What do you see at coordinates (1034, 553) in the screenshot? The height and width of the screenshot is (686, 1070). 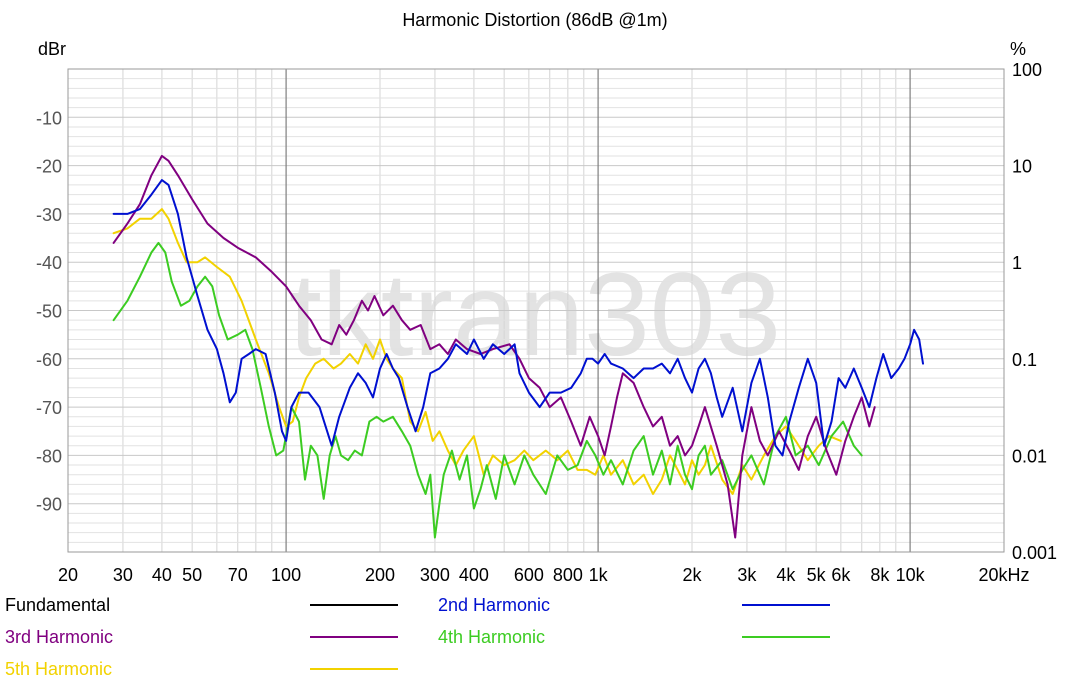 I see `y-right-tick-label: 0.001` at bounding box center [1034, 553].